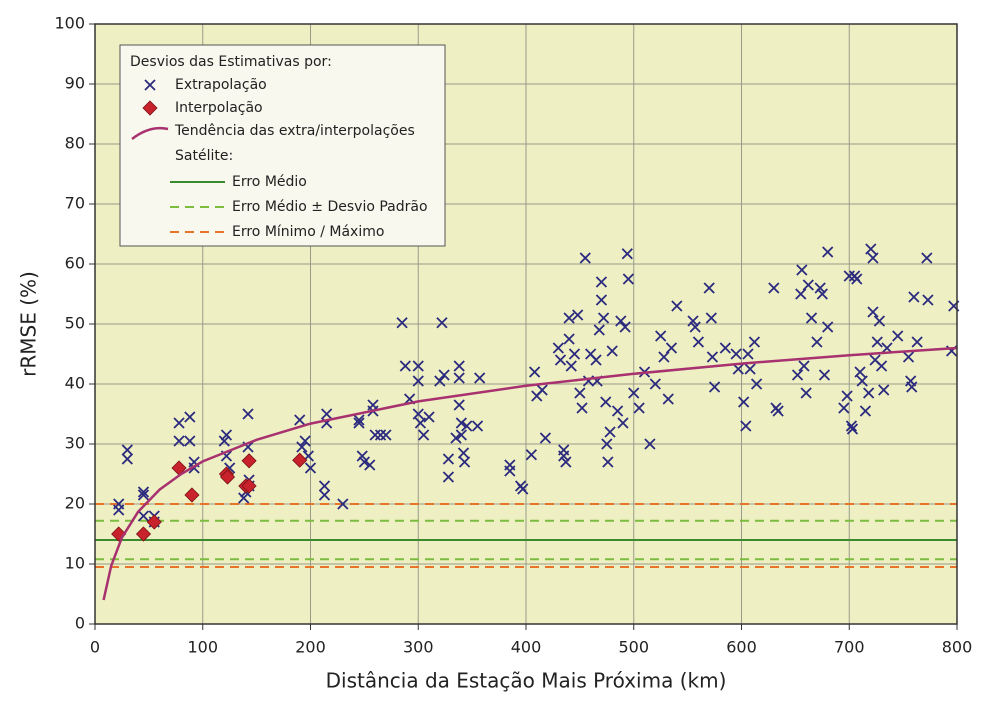 The height and width of the screenshot is (710, 987). Describe the element at coordinates (526, 647) in the screenshot. I see `x-tick-label: 400` at that location.